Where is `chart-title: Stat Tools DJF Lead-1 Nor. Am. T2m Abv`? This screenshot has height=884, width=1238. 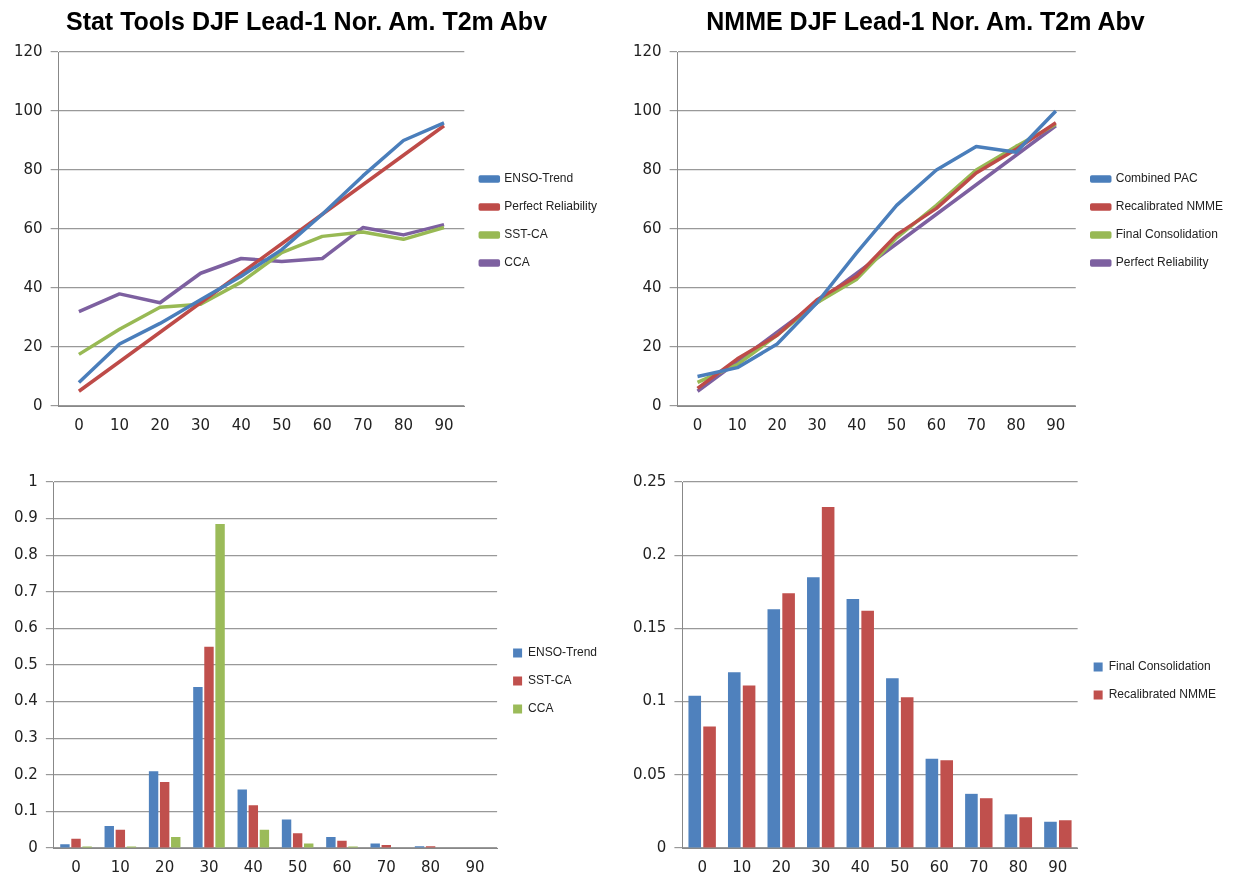
chart-title: Stat Tools DJF Lead-1 Nor. Am. T2m Abv is located at coordinates (306, 20).